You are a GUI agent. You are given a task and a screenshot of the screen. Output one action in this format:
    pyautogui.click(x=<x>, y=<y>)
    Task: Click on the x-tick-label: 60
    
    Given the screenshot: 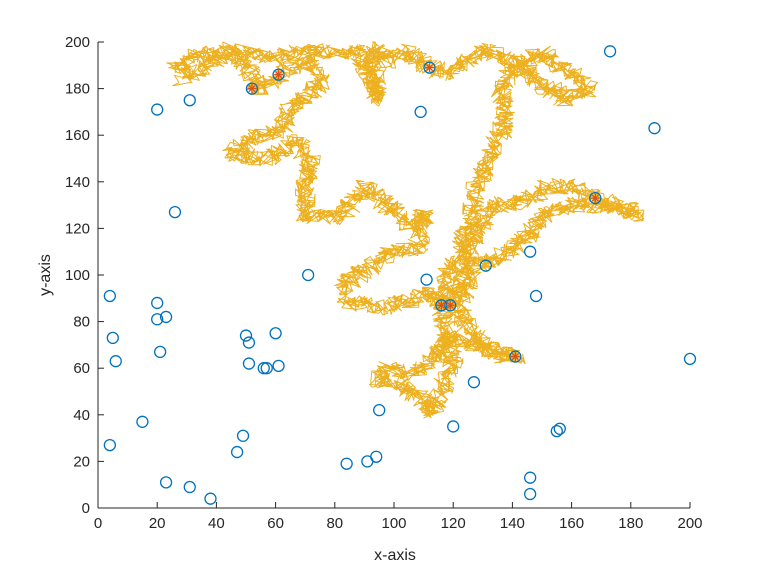 What is the action you would take?
    pyautogui.click(x=275, y=523)
    